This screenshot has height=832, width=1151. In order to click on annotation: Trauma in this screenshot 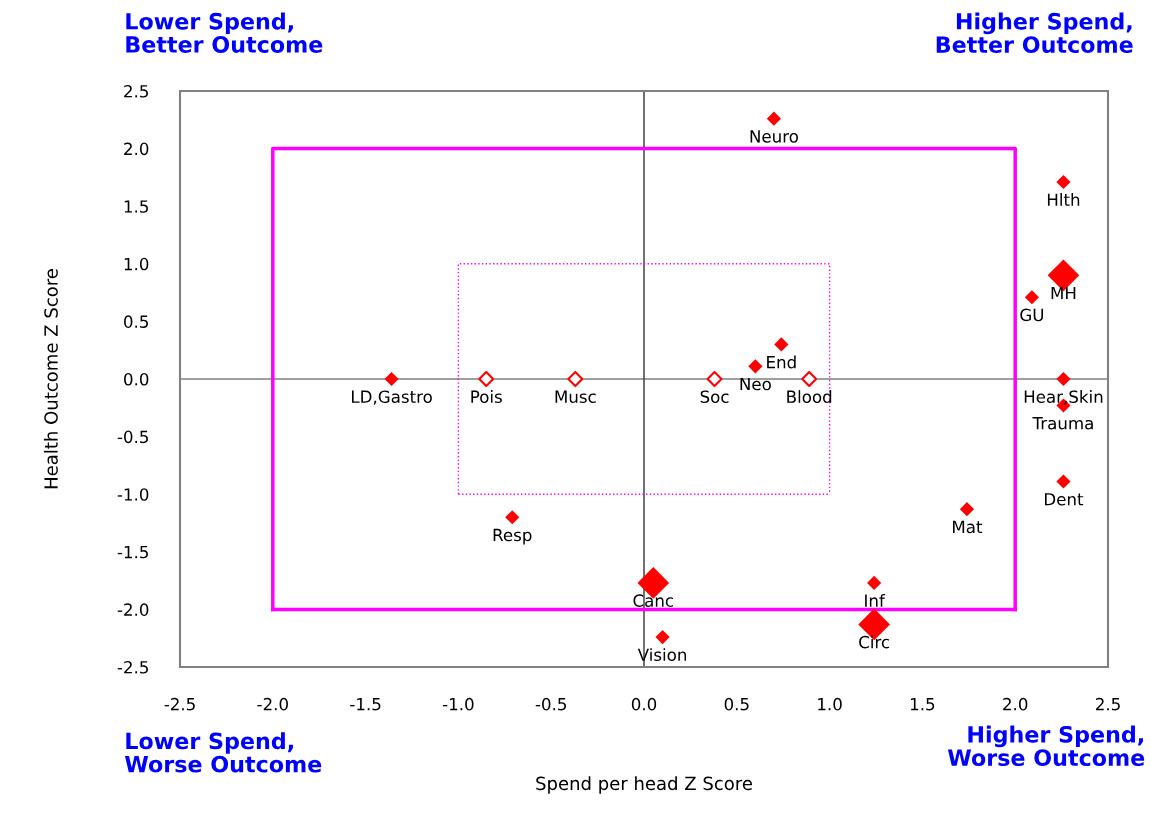, I will do `click(1062, 423)`.